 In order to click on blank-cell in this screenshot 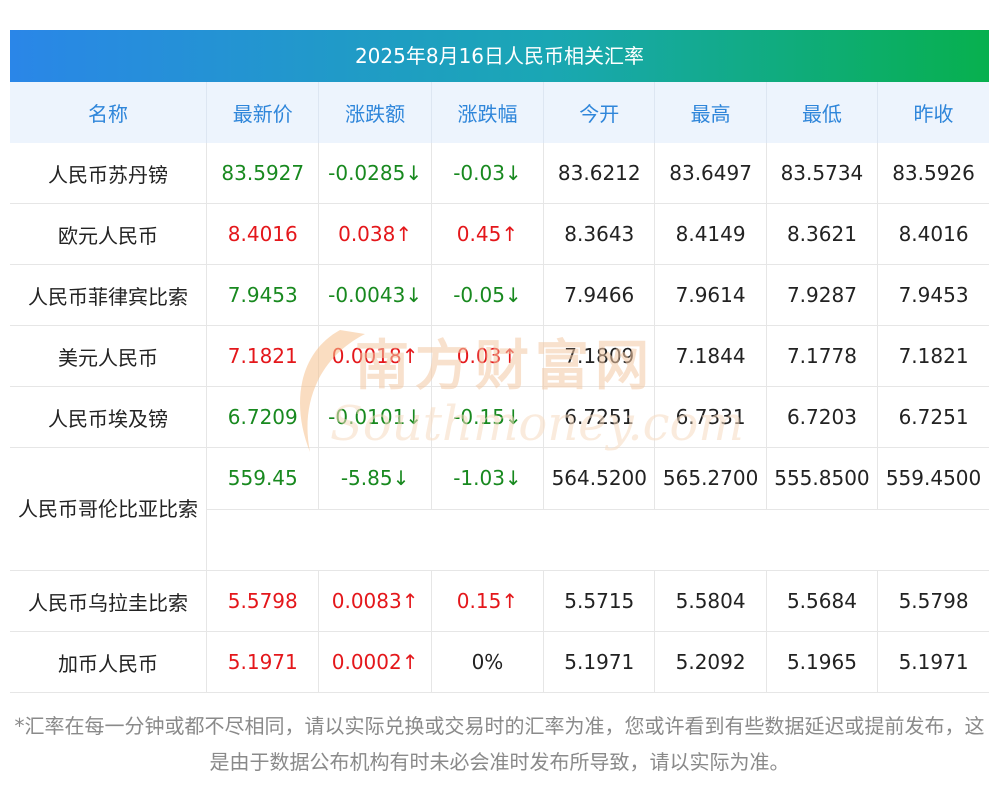, I will do `click(597, 540)`.